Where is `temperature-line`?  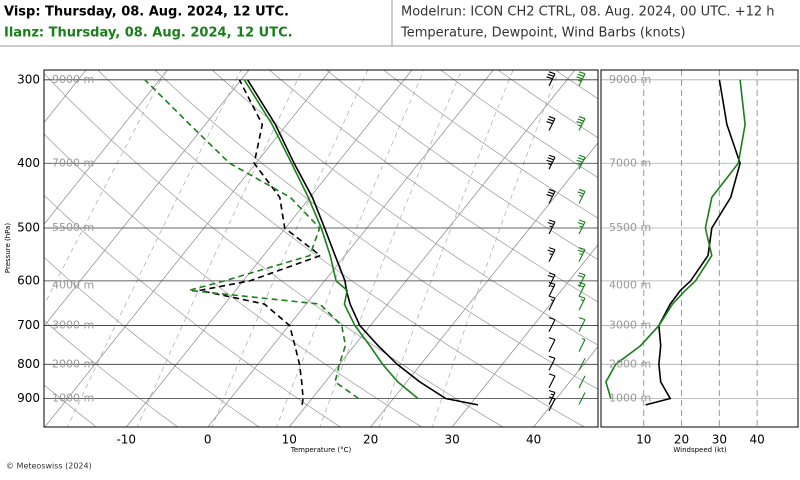 temperature-line is located at coordinates (331, 239).